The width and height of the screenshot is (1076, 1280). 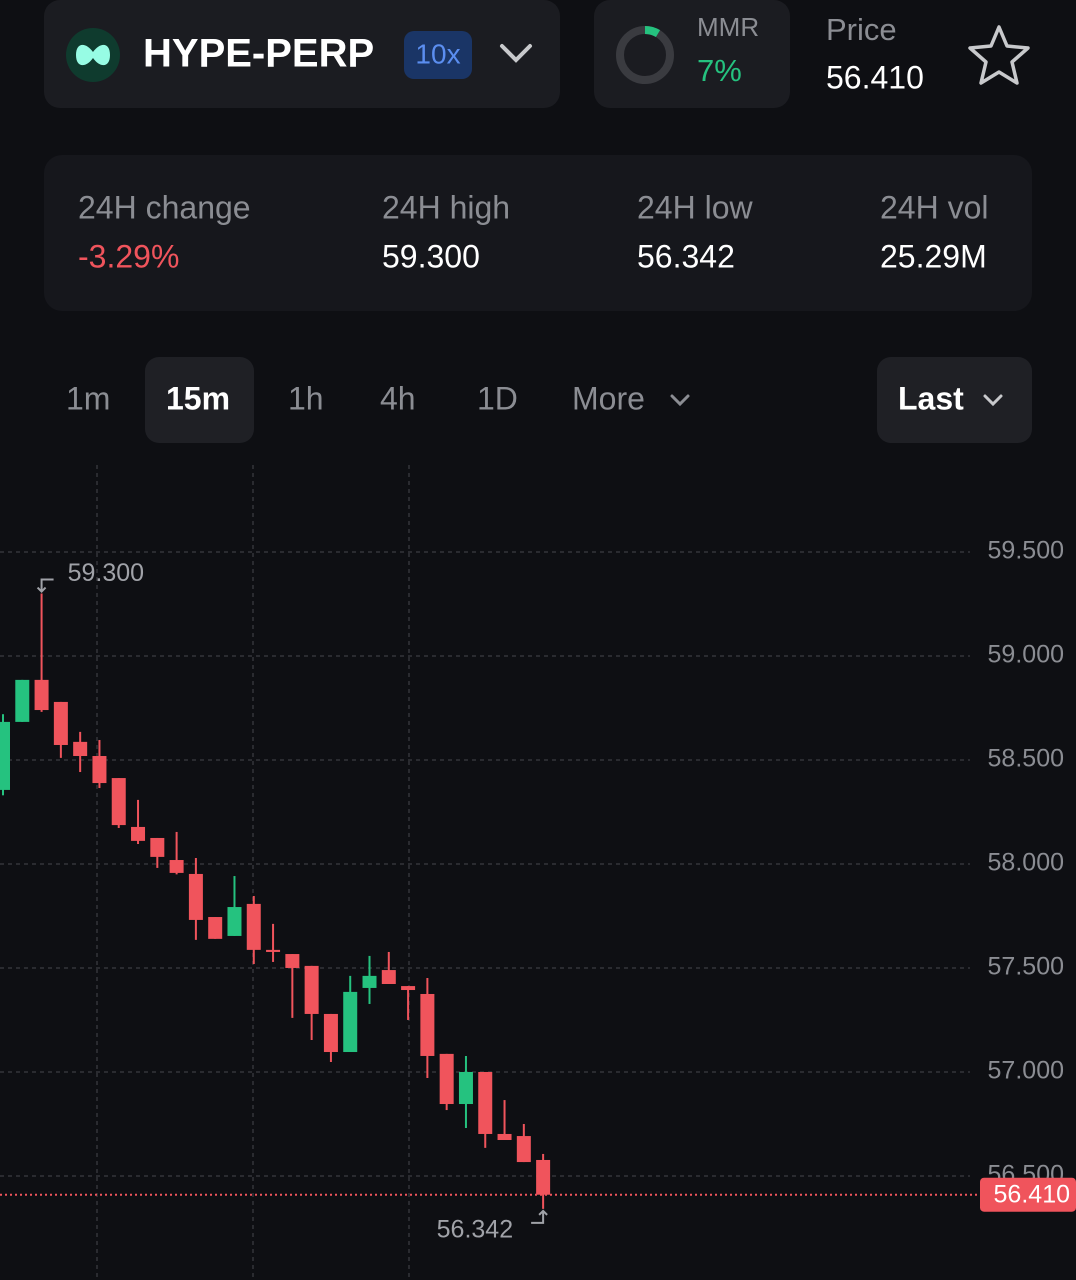 I want to click on price-mode: Last, so click(x=931, y=398).